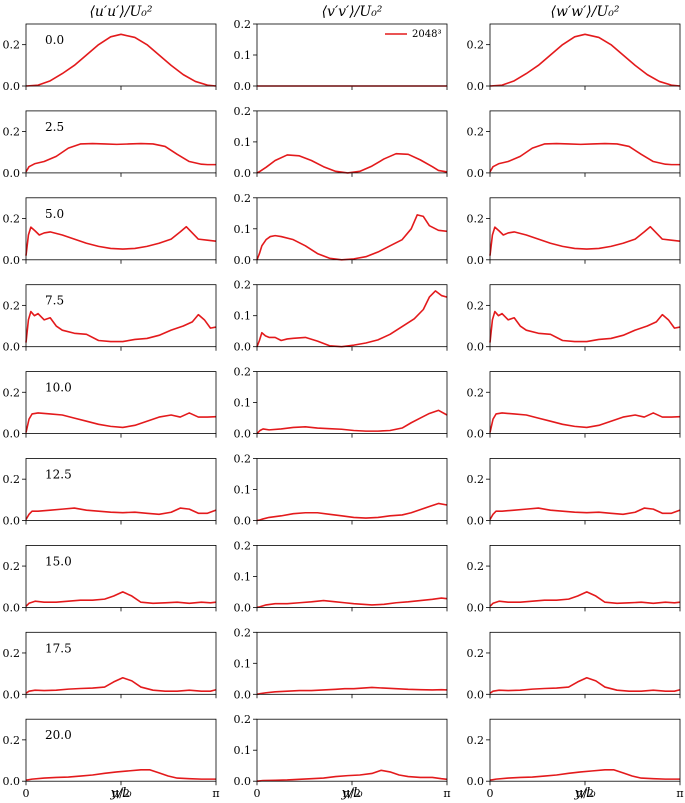 The image size is (685, 803). What do you see at coordinates (413, 34) in the screenshot?
I see `legend: 2048³` at bounding box center [413, 34].